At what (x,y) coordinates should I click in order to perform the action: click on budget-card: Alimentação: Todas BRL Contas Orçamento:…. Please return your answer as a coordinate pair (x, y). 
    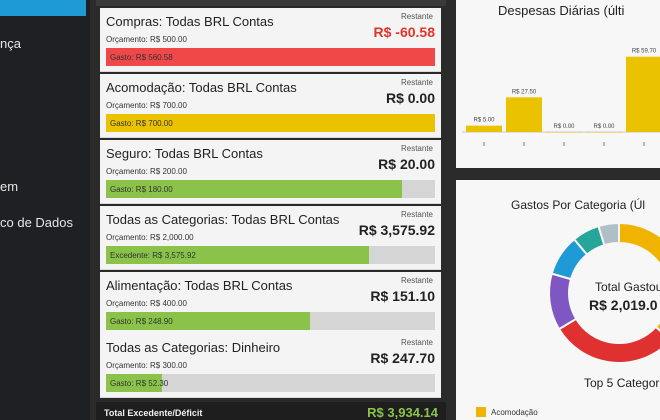
    Looking at the image, I should click on (270, 304).